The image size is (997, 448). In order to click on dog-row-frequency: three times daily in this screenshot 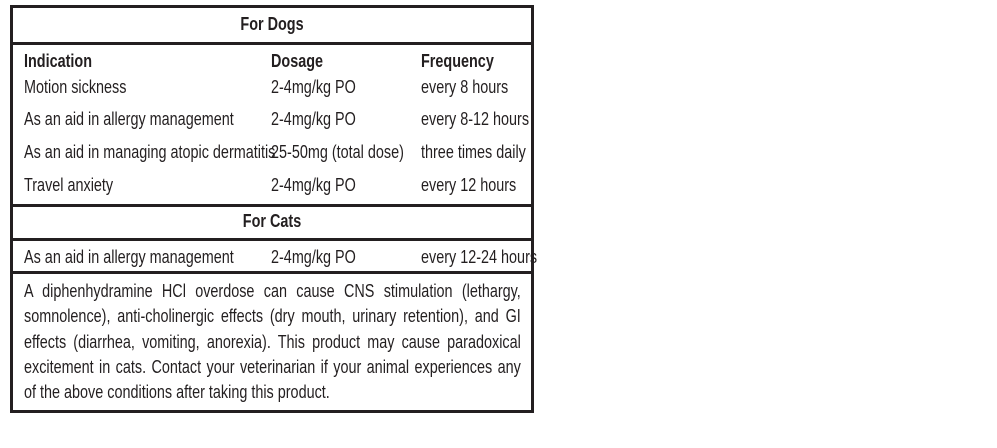, I will do `click(473, 152)`.